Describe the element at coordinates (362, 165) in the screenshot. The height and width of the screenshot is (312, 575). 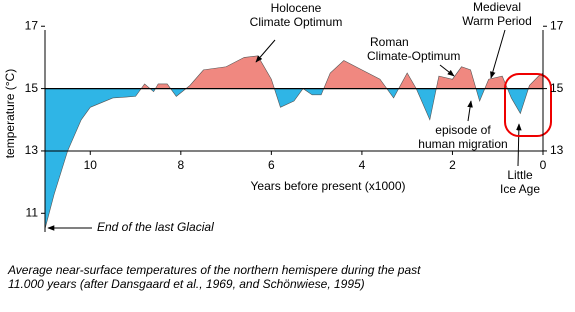
I see `x-tick-label: 4` at that location.